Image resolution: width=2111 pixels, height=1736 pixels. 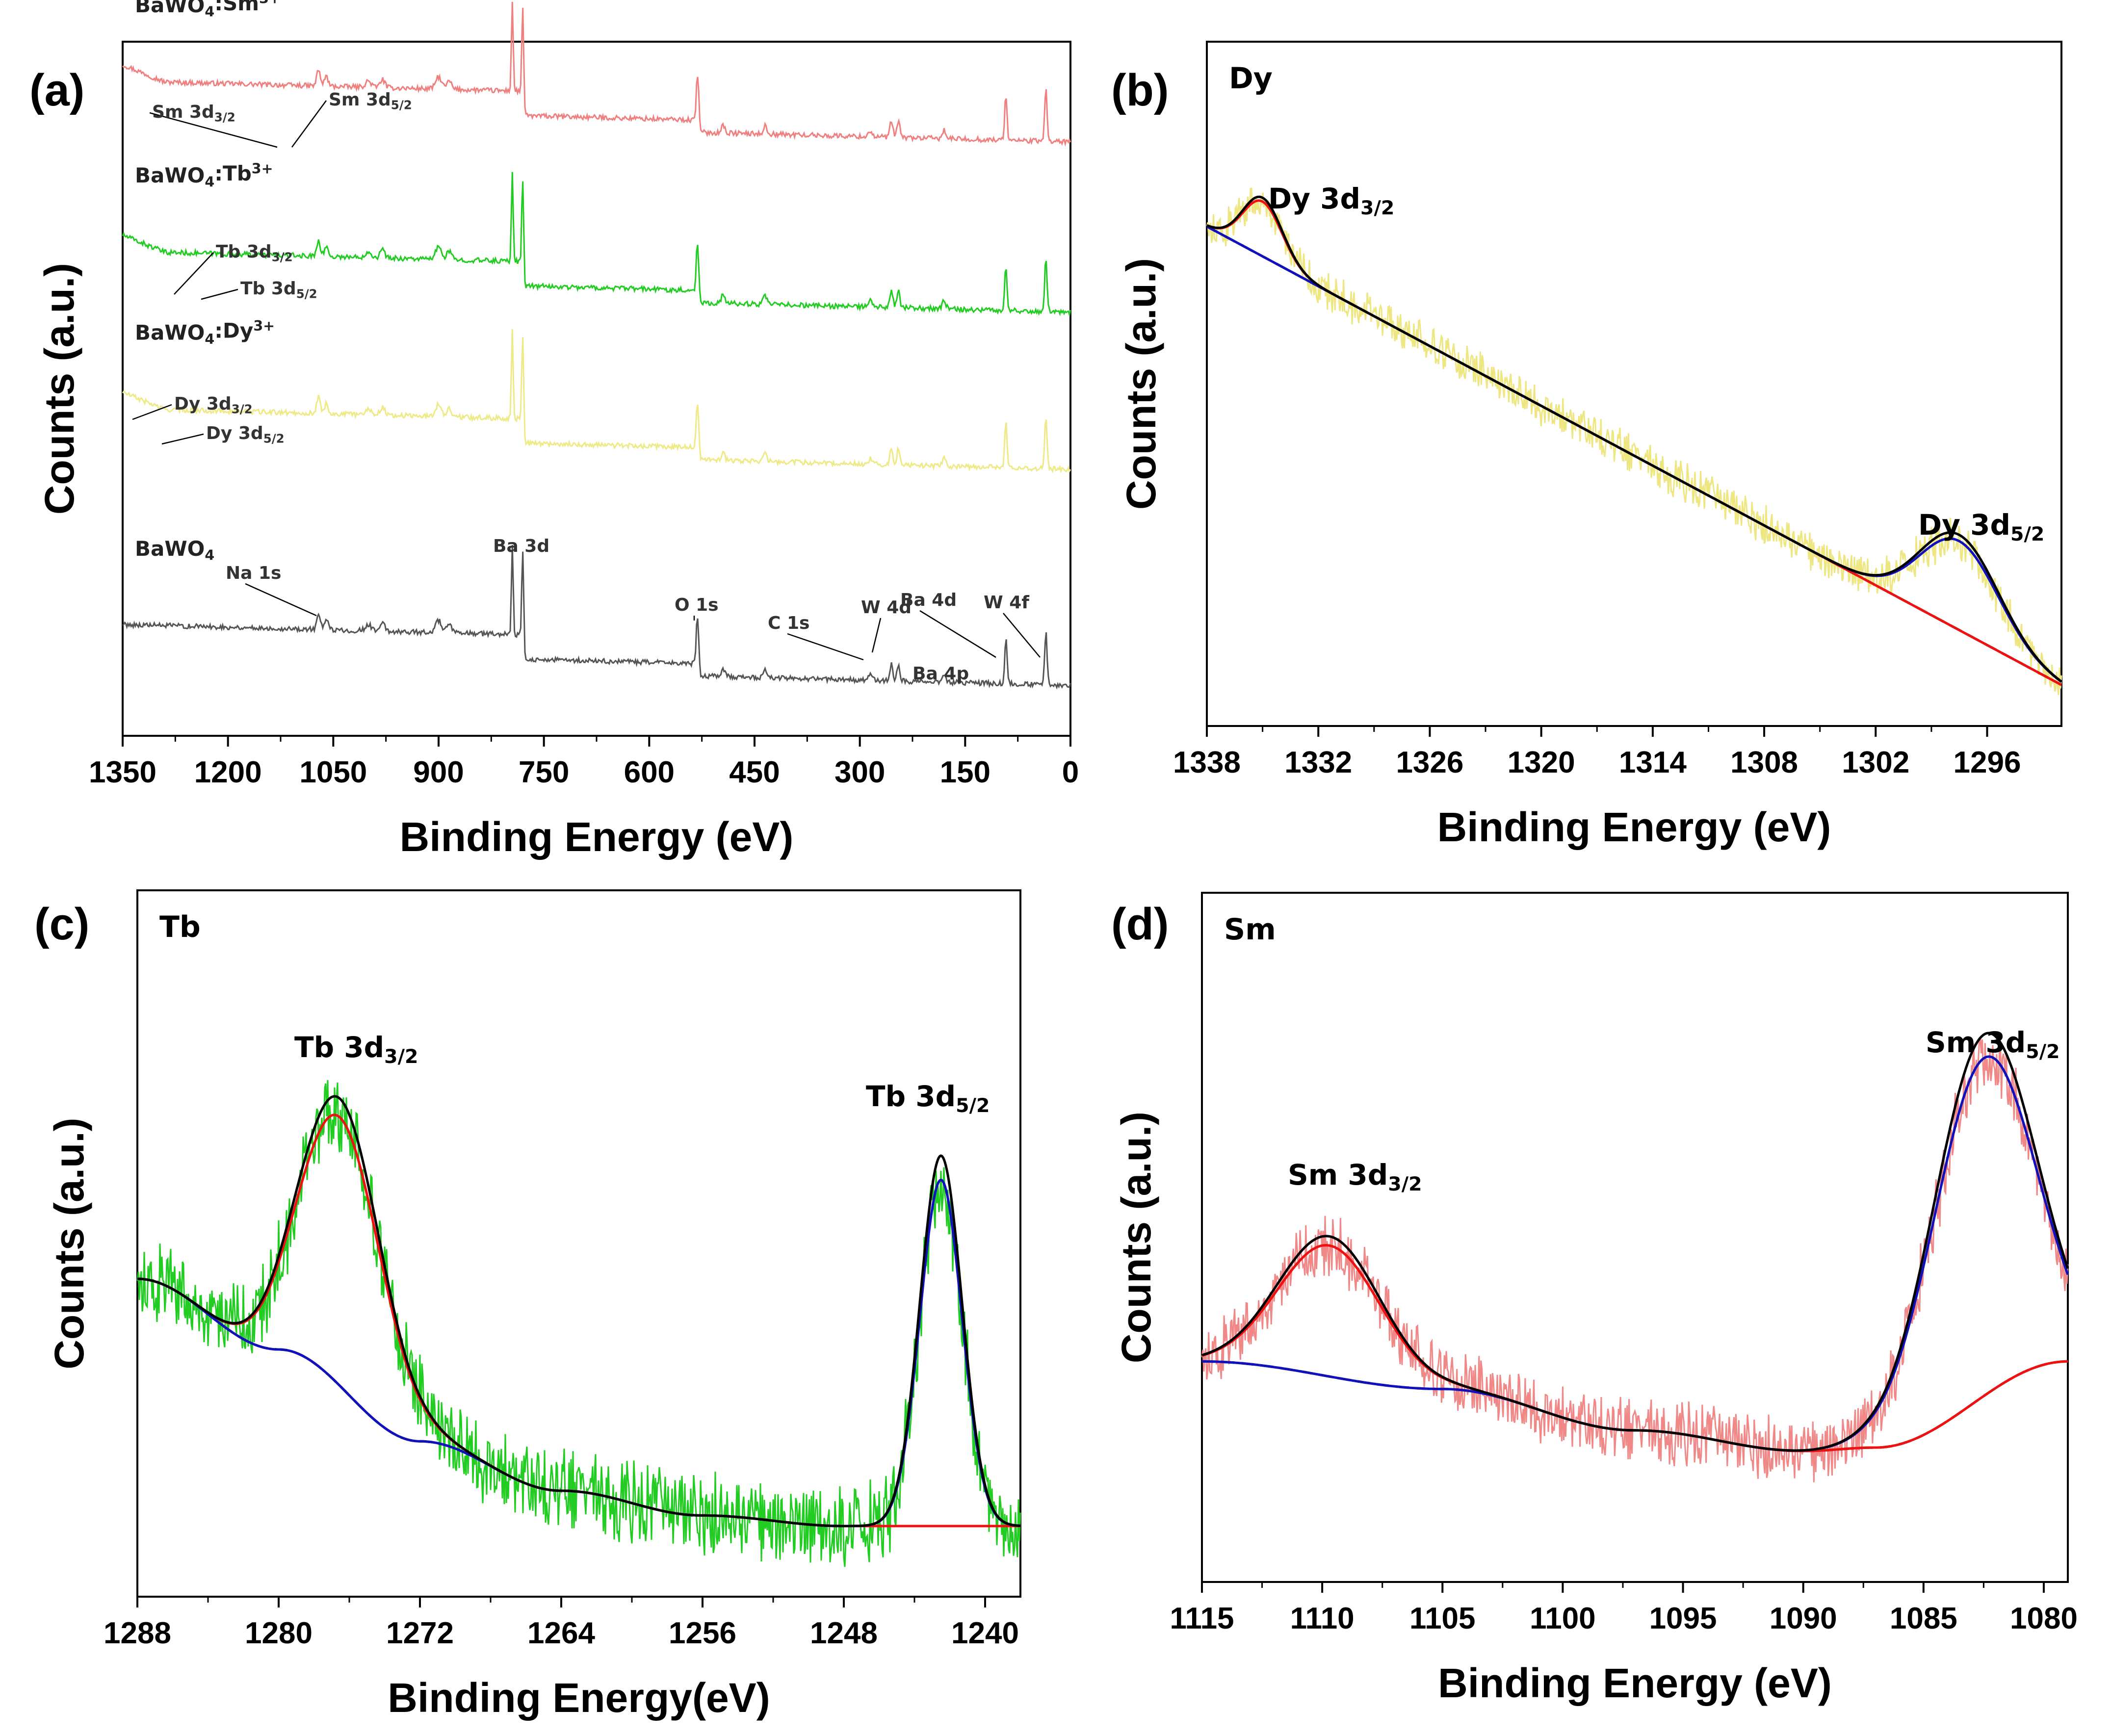 I want to click on panel-letter: (d), so click(x=1140, y=924).